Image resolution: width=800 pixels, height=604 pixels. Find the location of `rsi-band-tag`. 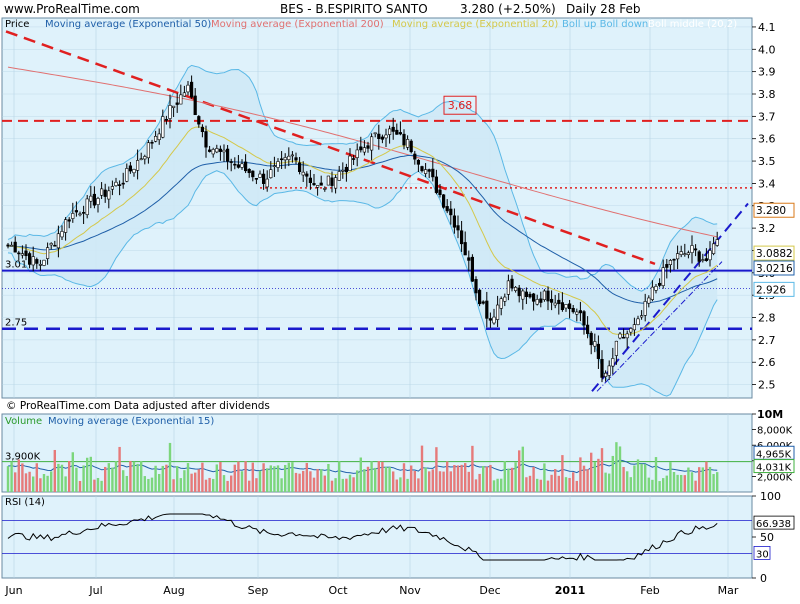

rsi-band-tag is located at coordinates (762, 553).